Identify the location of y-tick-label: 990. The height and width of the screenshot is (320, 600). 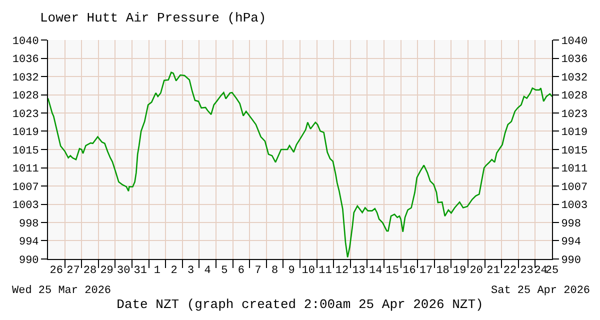
(28, 260).